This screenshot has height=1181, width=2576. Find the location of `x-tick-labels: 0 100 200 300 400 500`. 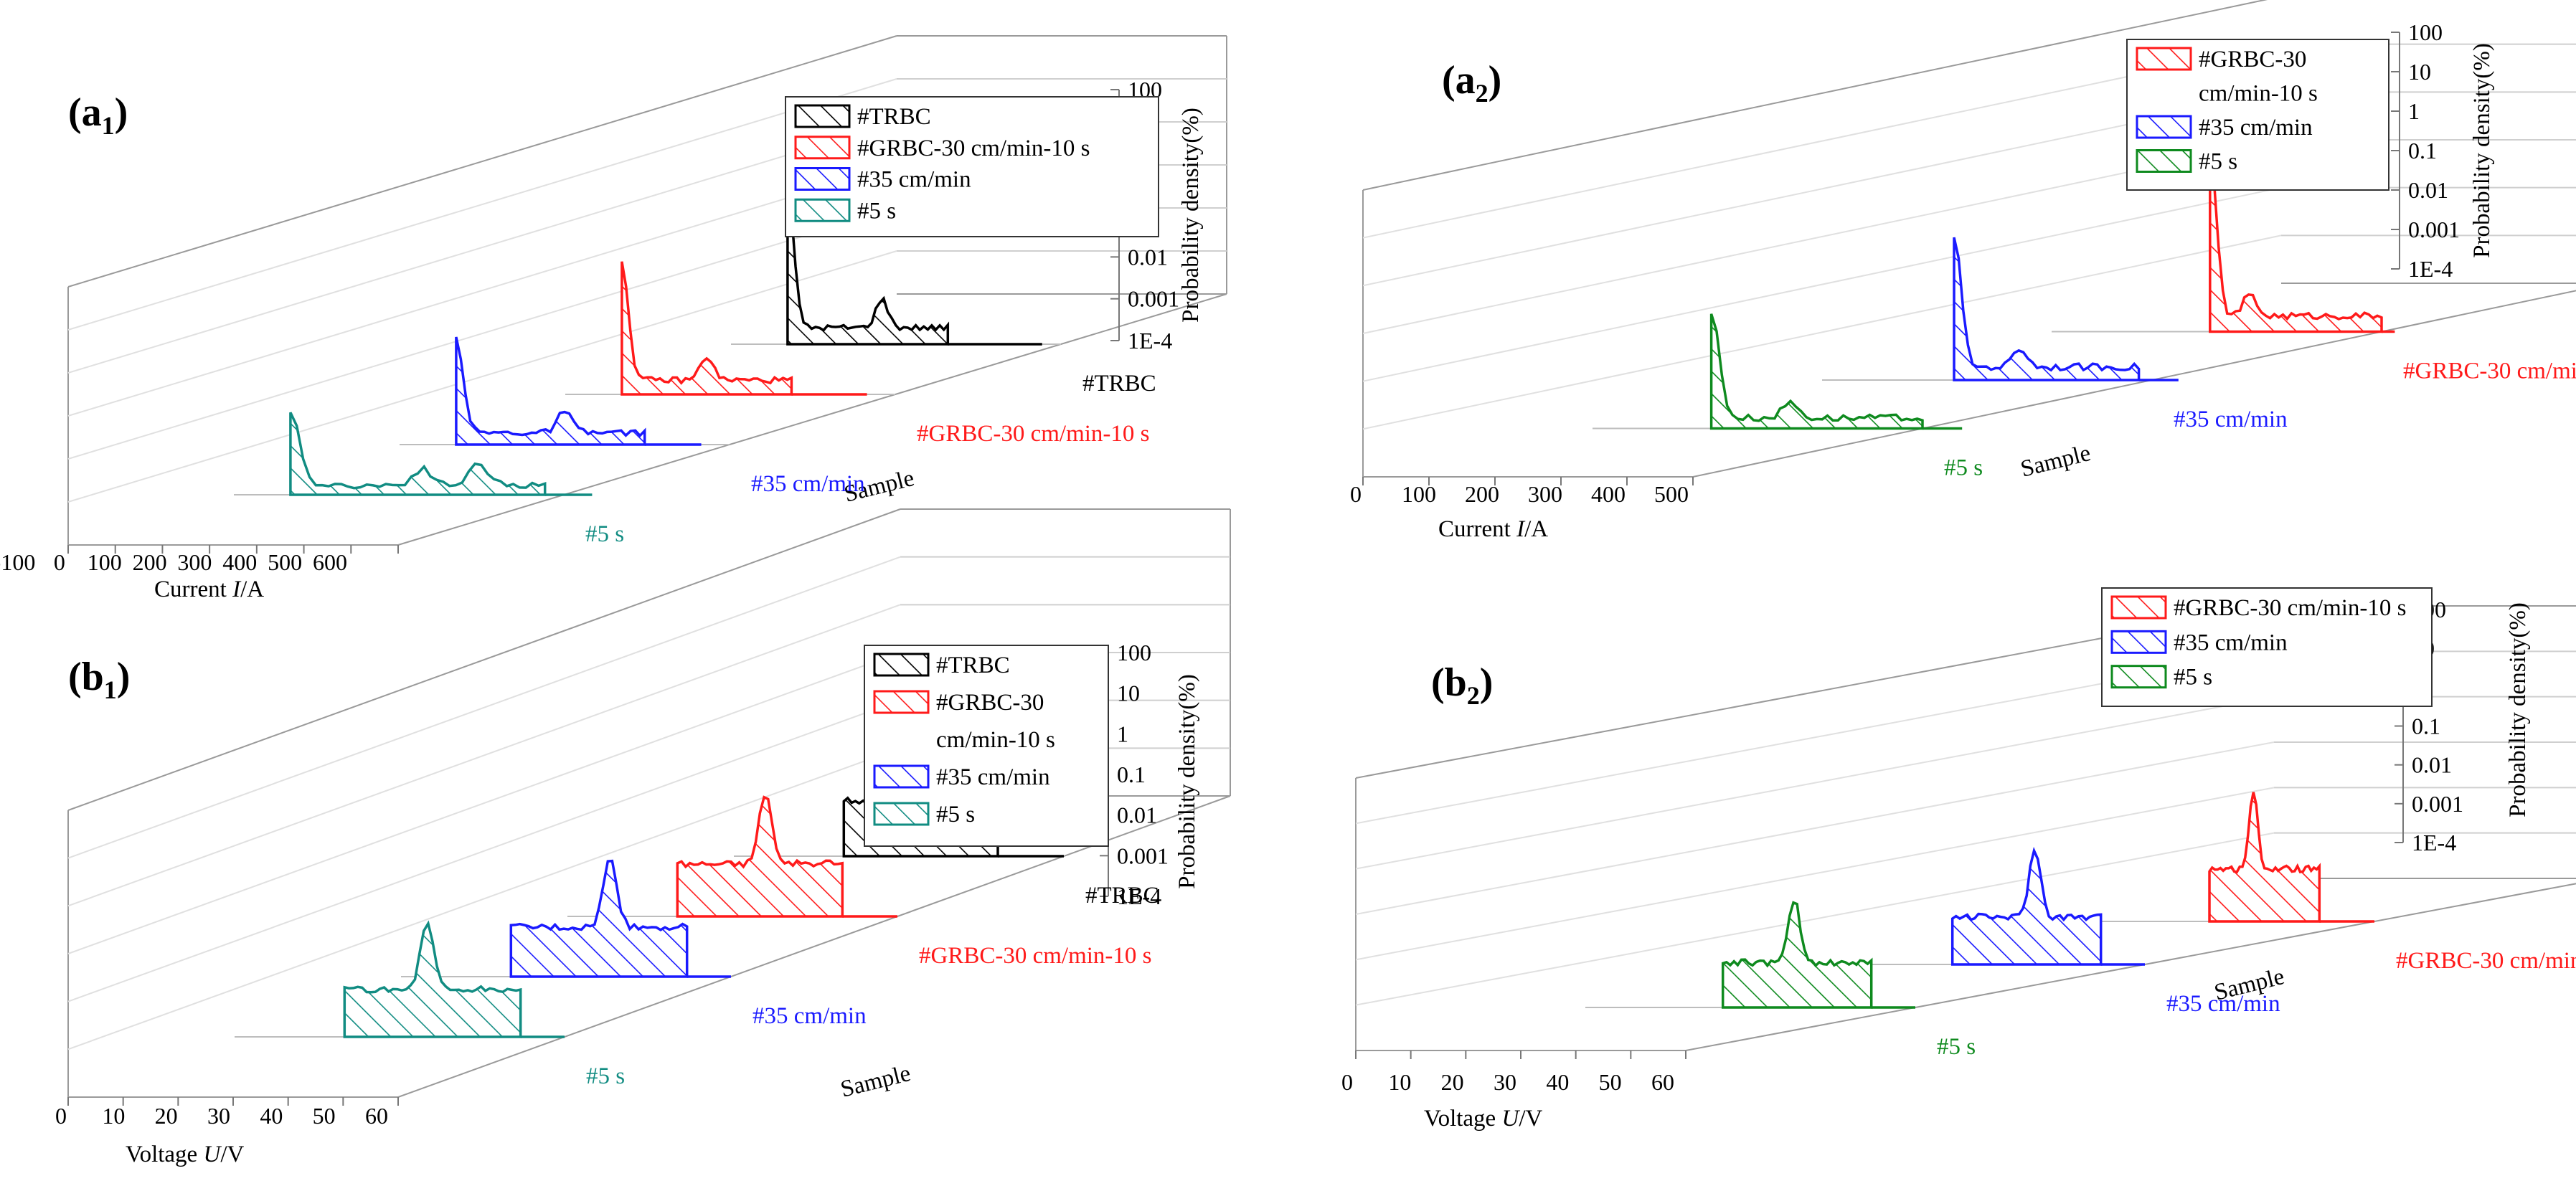

x-tick-labels: 0 100 200 300 400 500 is located at coordinates (1522, 492).